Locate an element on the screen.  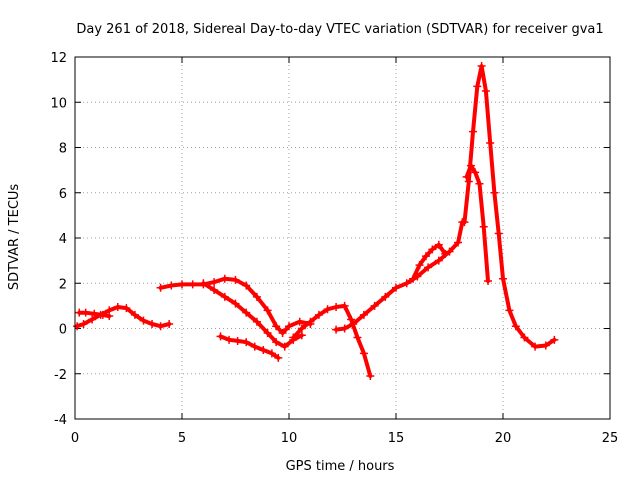
y-axis-label: SDTVAR / TECUs is located at coordinates (14, 237).